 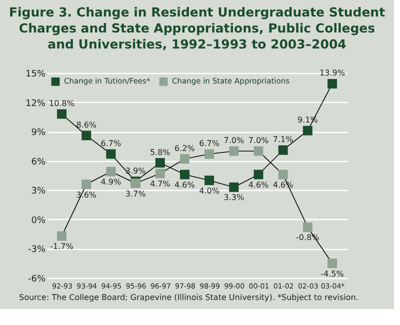 What do you see at coordinates (188, 297) in the screenshot?
I see `source-note: Source: The College Board; Grapevine (Illinois State University). *Subject to revision.` at bounding box center [188, 297].